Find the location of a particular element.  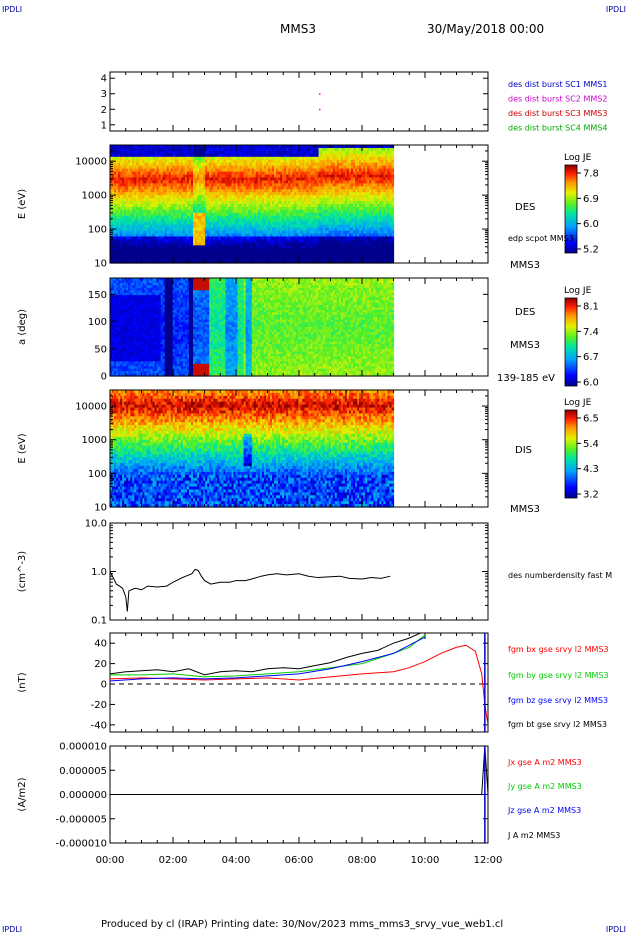

current-ytick-label: -0.000005 is located at coordinates (81, 819).